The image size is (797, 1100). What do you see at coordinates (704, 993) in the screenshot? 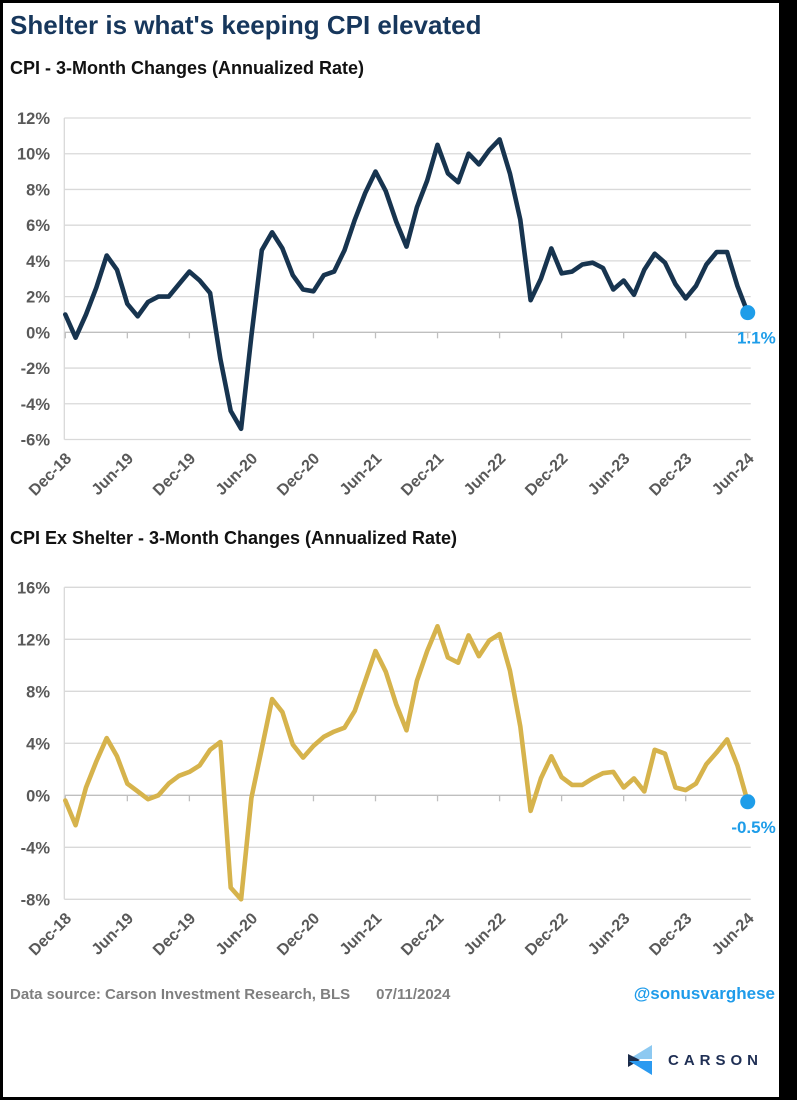
I see `twitter-handle: @sonusvarghese` at bounding box center [704, 993].